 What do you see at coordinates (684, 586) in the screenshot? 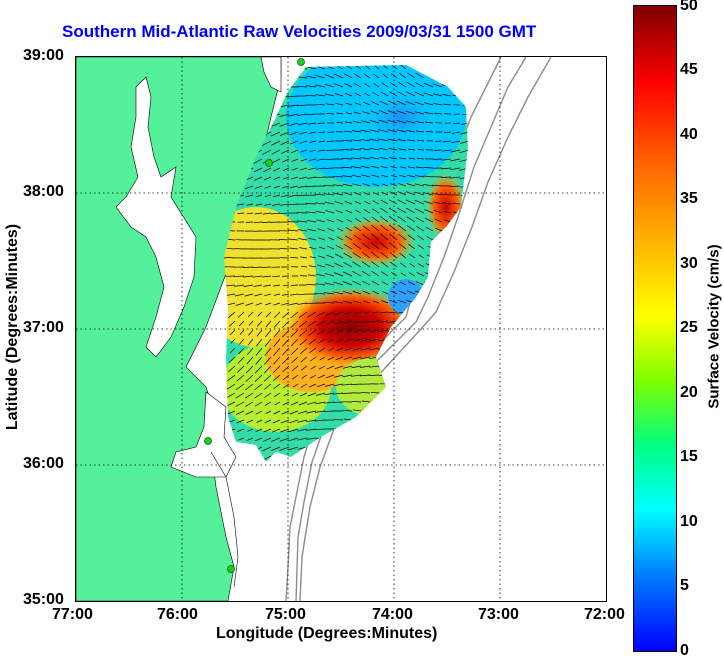
I see `cbar-tick-5: 5` at bounding box center [684, 586].